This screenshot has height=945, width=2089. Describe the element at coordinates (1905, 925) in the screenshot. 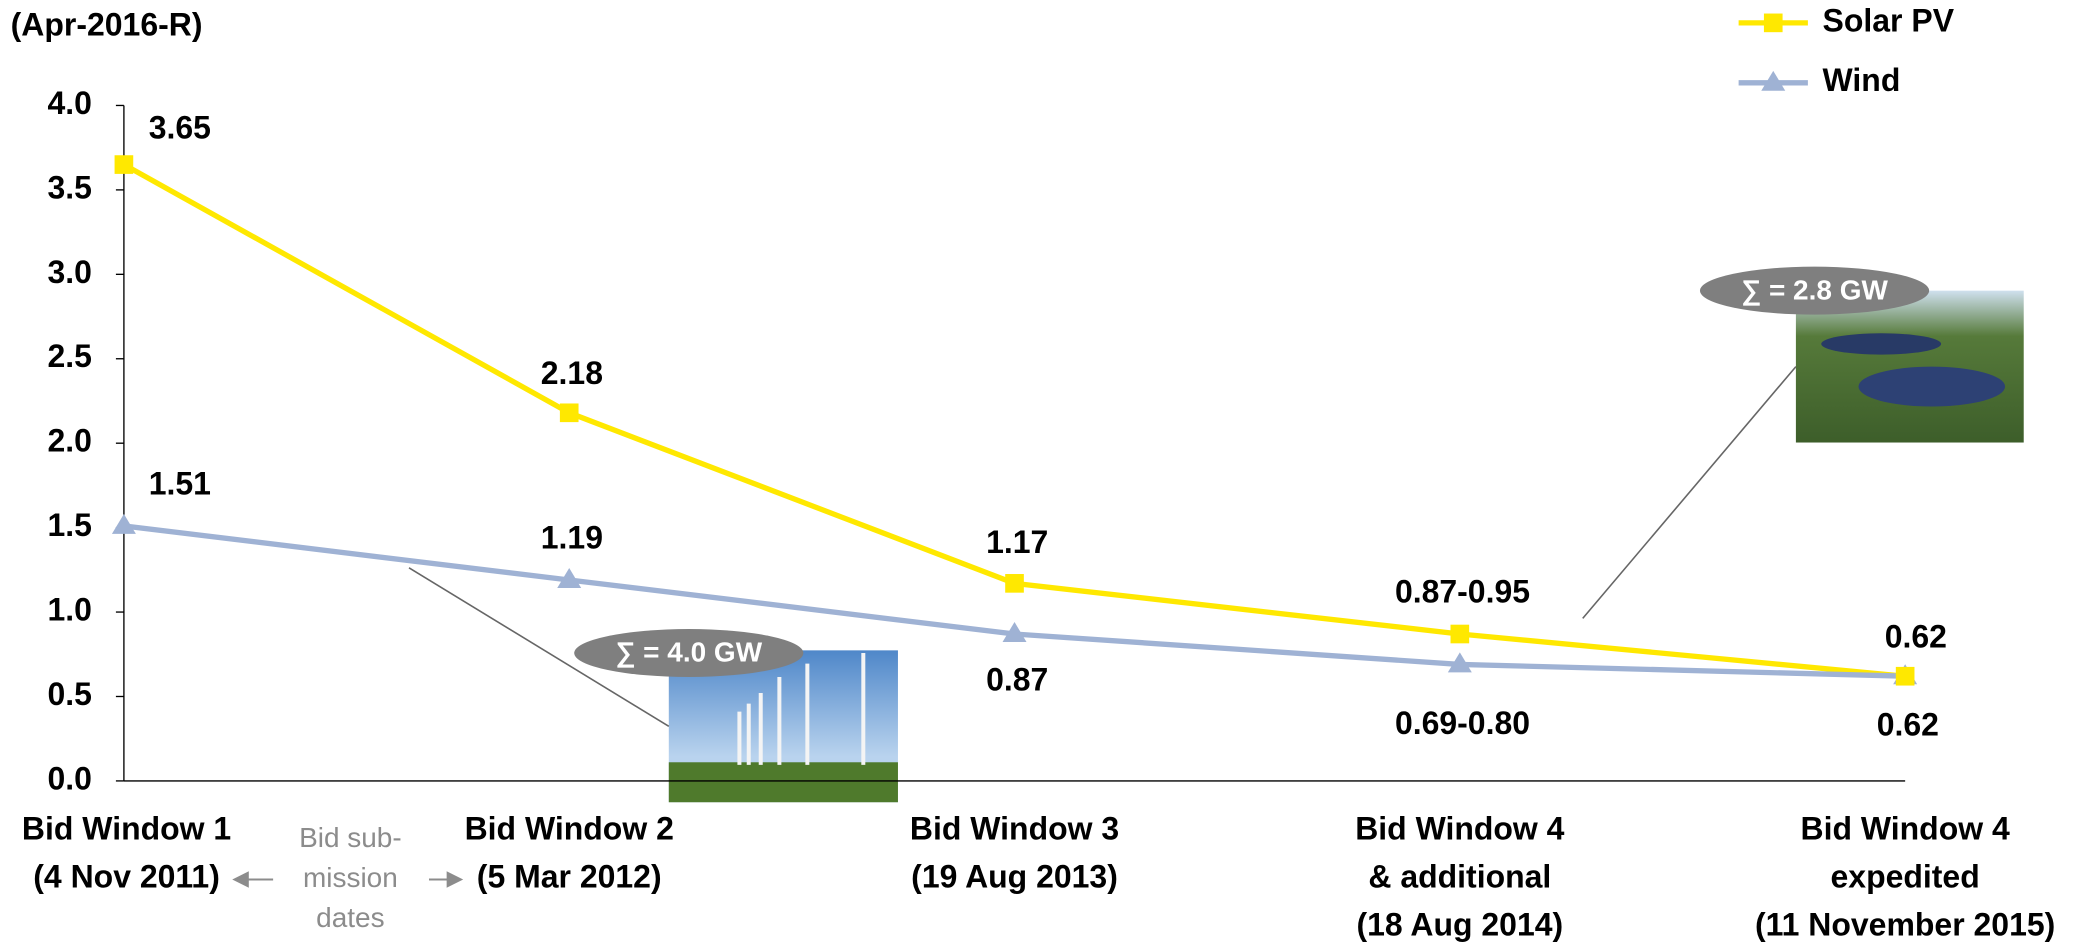

I see `x-tick-line: (11 November 2015)` at that location.